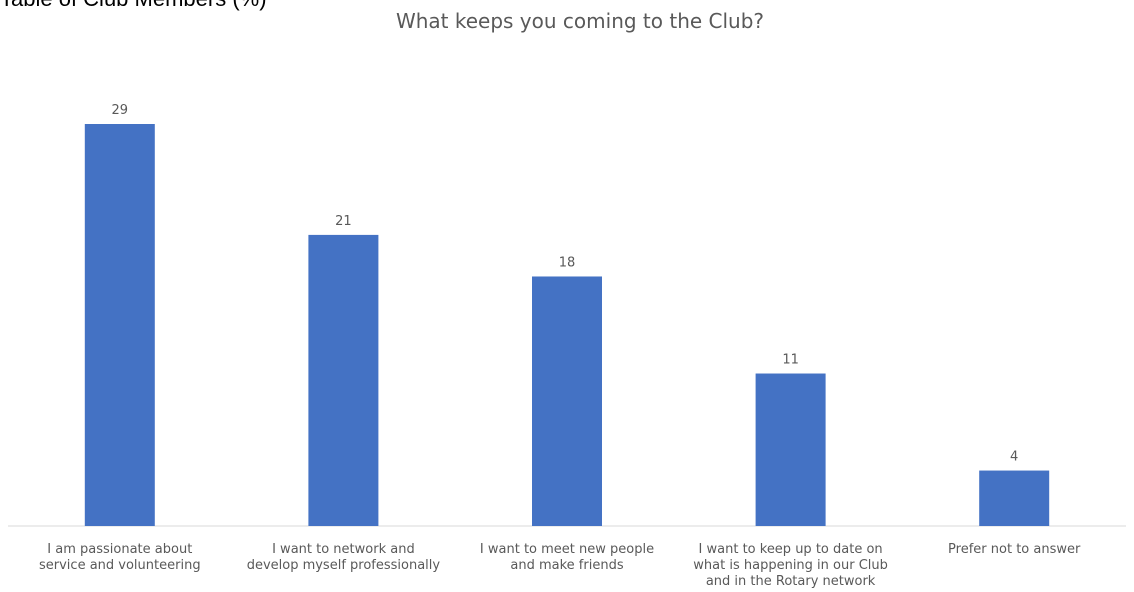  What do you see at coordinates (133, 6) in the screenshot?
I see `cut-off-header-text: Table of Club Members (%)` at bounding box center [133, 6].